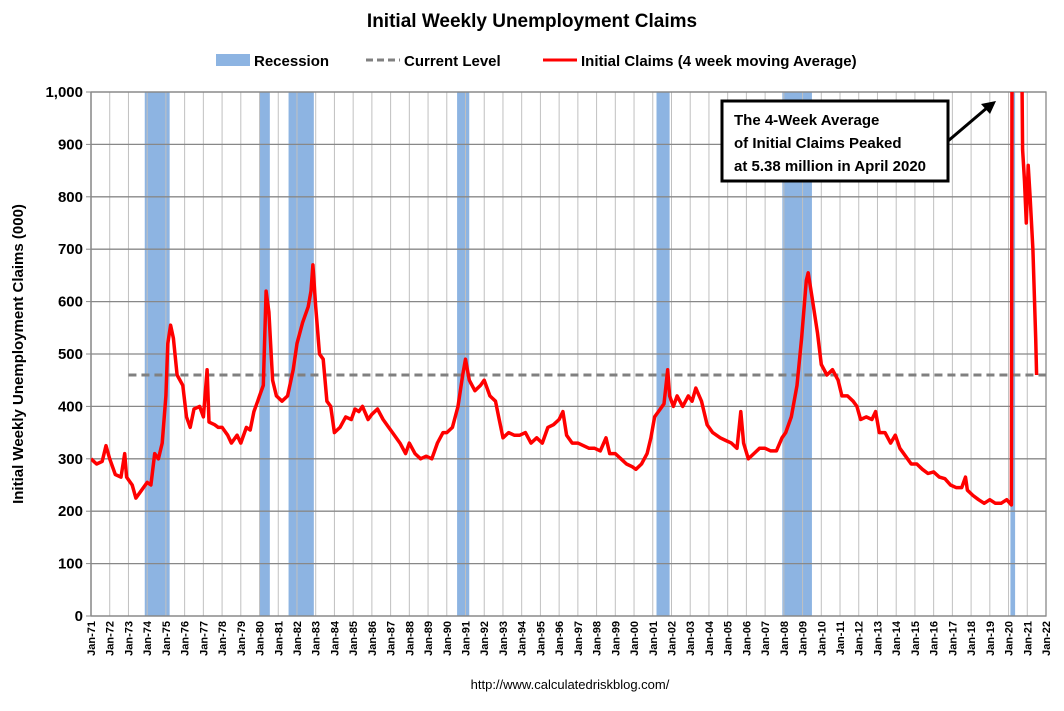 The image size is (1064, 711). I want to click on x-tick-label: Jan-86, so click(373, 638).